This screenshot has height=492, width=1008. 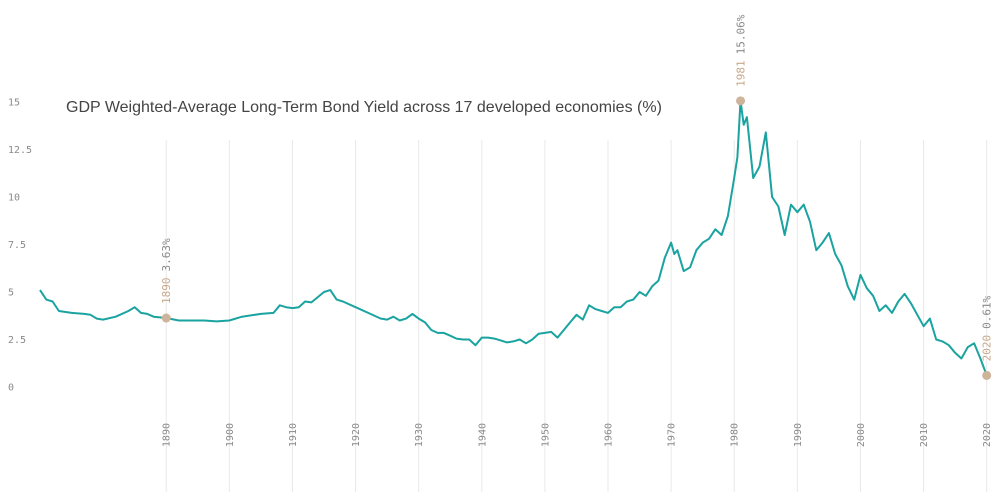 I want to click on x-tick-label: 1900, so click(x=230, y=435).